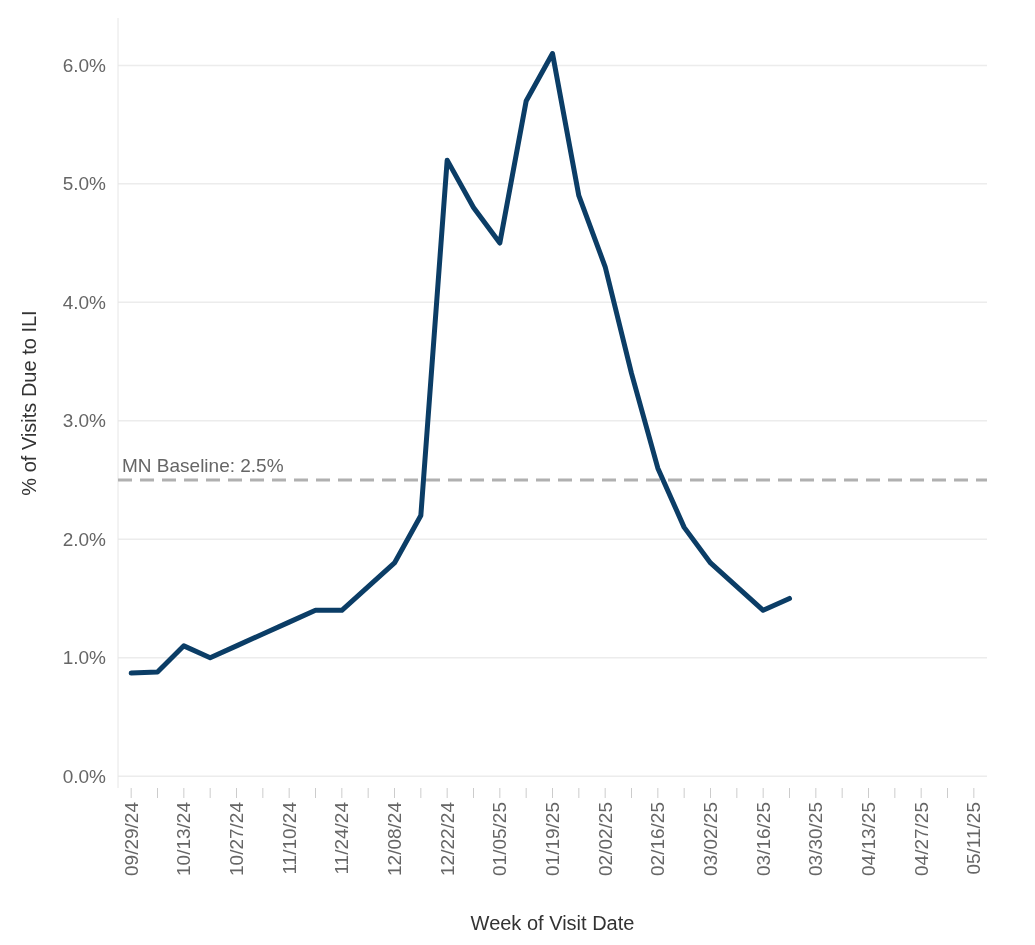 This screenshot has width=1035, height=945. Describe the element at coordinates (84, 421) in the screenshot. I see `y-tick-label: 3.0%` at that location.